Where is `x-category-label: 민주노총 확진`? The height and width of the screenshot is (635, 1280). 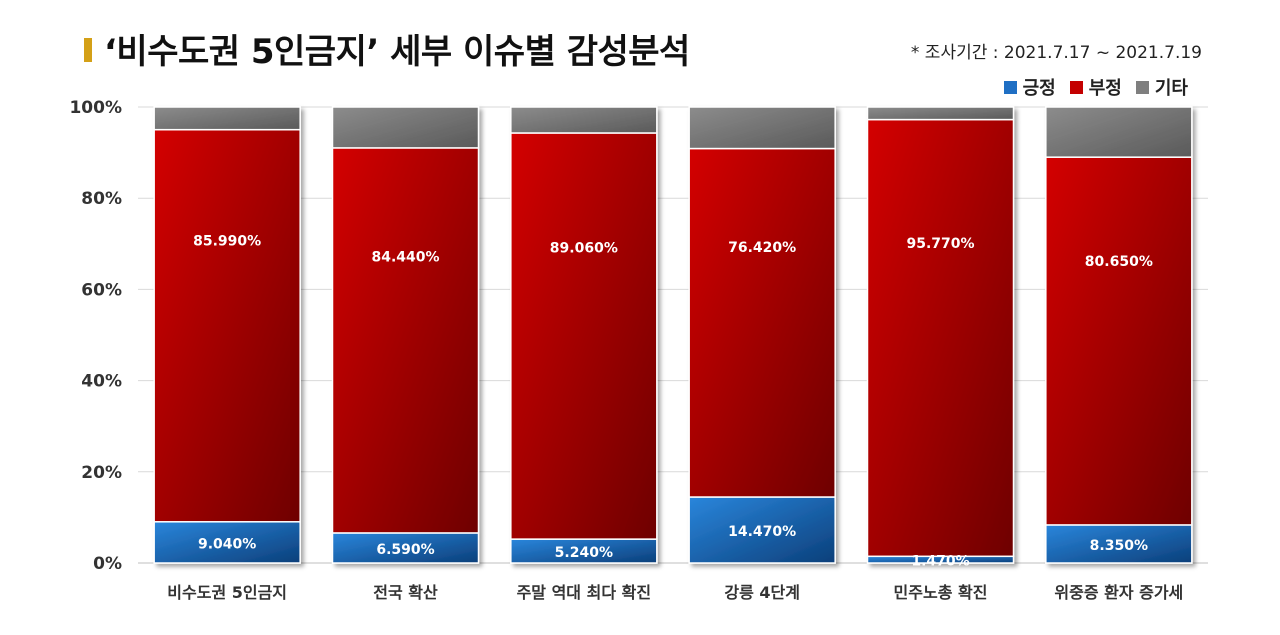 x-category-label: 민주노총 확진 is located at coordinates (941, 592).